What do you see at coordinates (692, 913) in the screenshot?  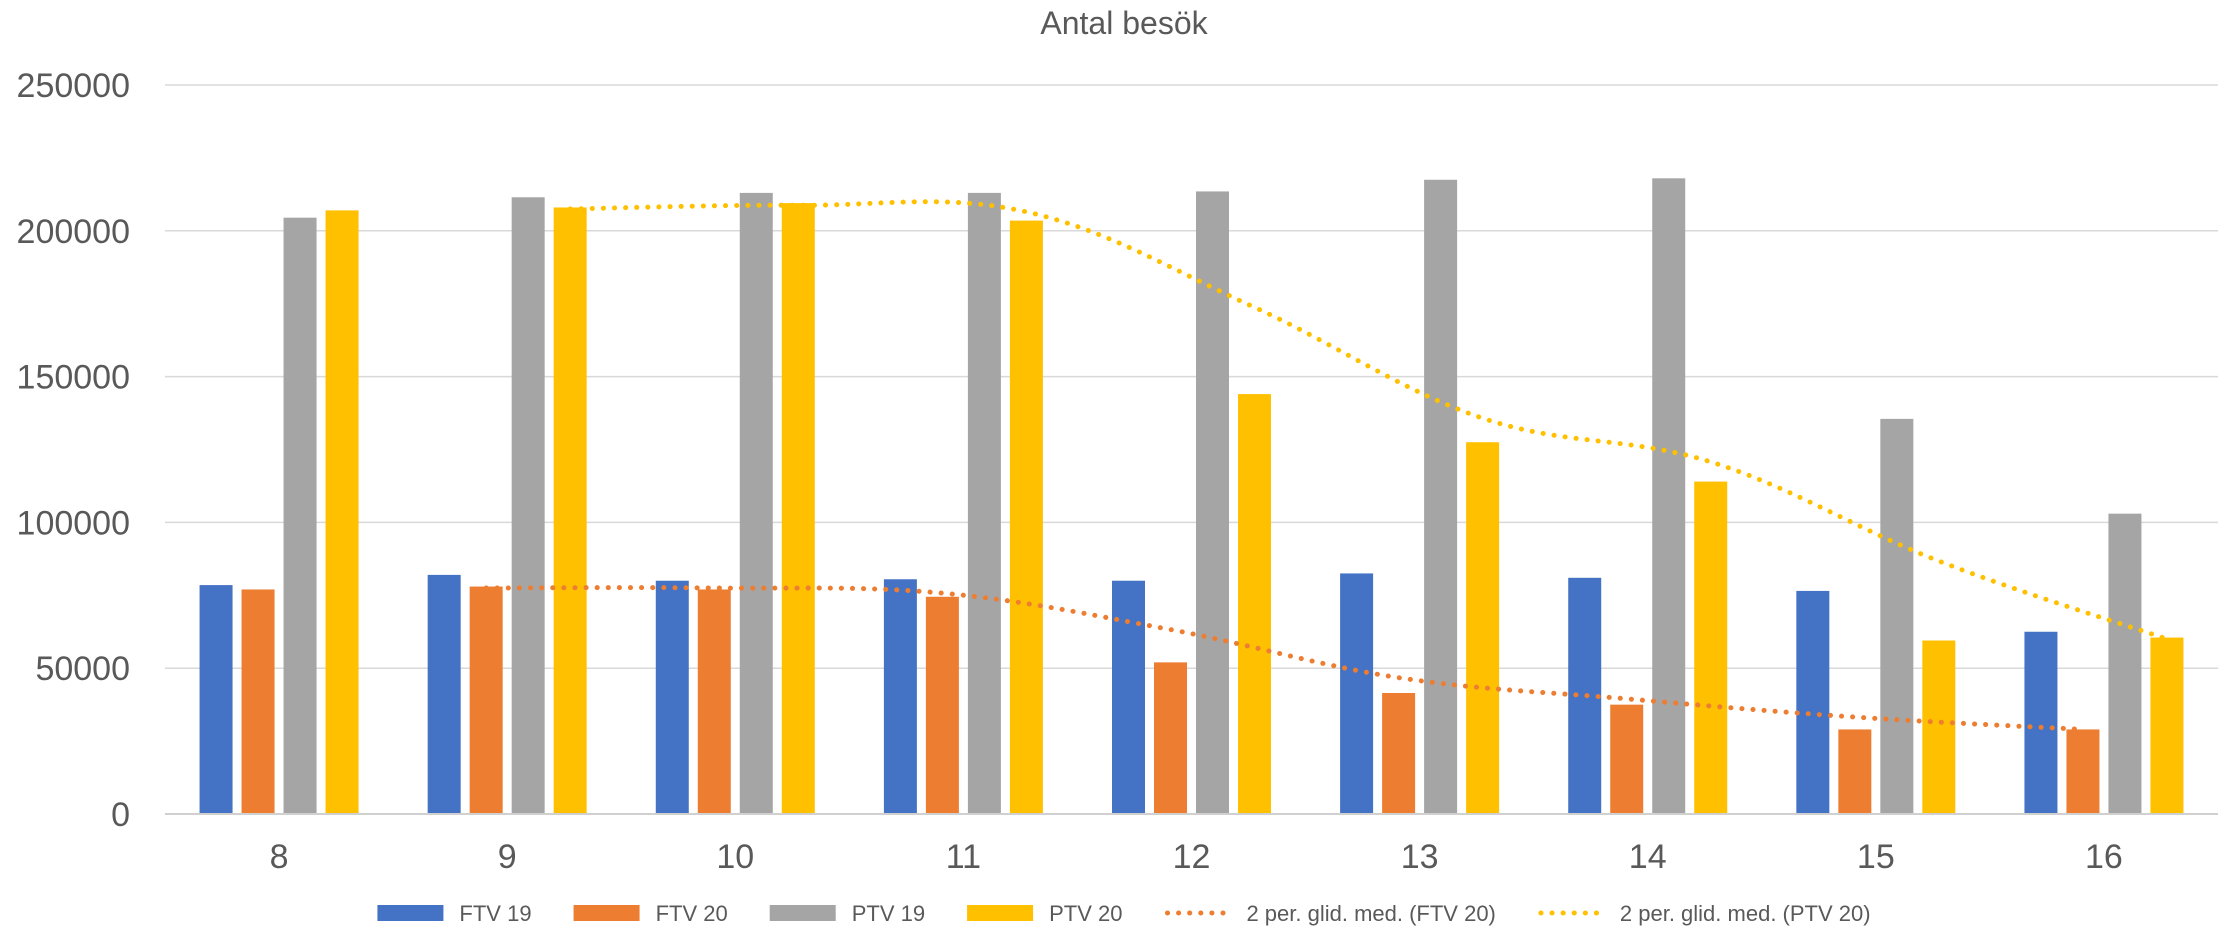 I see `legend-label: FTV 20` at bounding box center [692, 913].